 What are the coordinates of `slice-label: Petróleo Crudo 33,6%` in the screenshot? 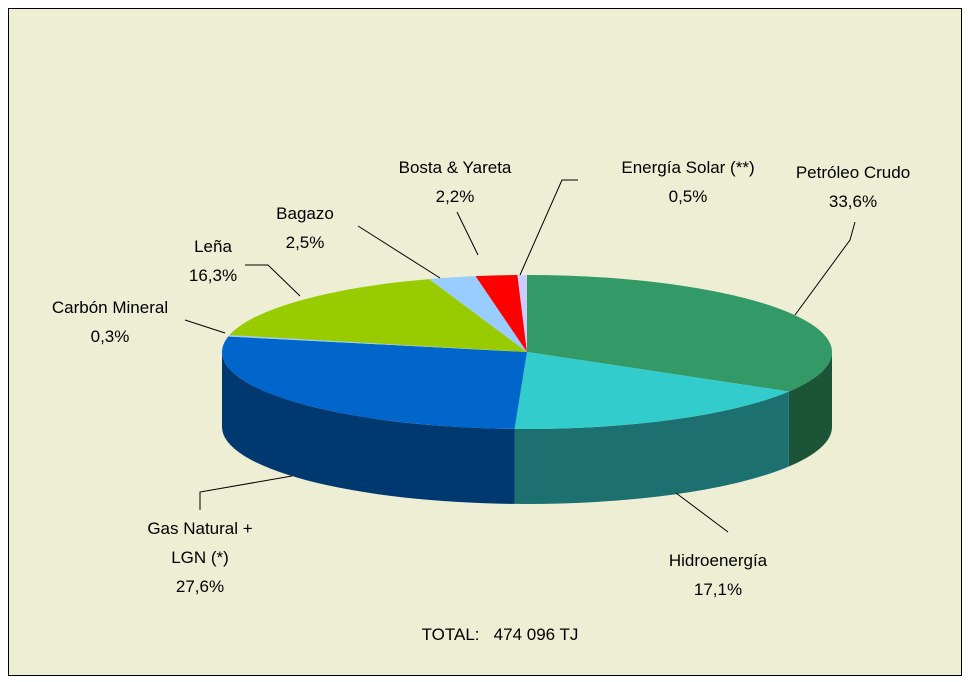 It's located at (853, 187).